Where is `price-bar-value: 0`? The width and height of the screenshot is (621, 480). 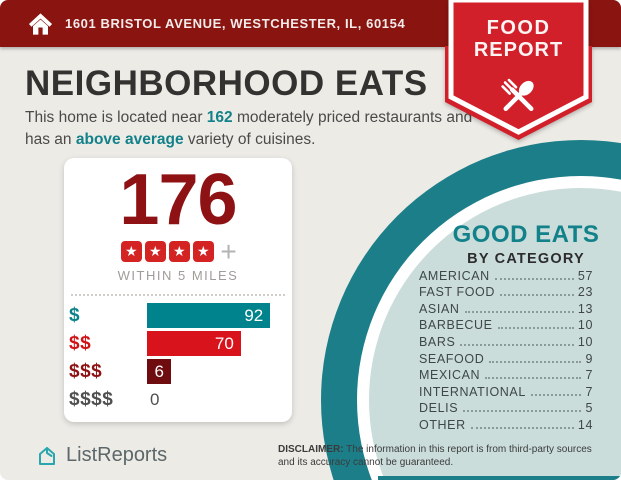
price-bar-value: 0 is located at coordinates (155, 399).